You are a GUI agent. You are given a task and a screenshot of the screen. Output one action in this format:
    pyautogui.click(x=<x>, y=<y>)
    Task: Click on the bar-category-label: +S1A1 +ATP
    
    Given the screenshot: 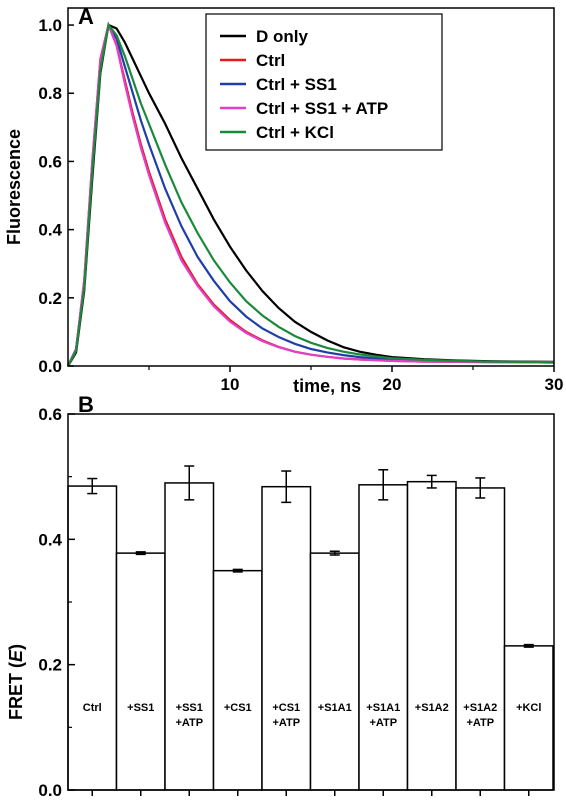 What is the action you would take?
    pyautogui.click(x=383, y=715)
    